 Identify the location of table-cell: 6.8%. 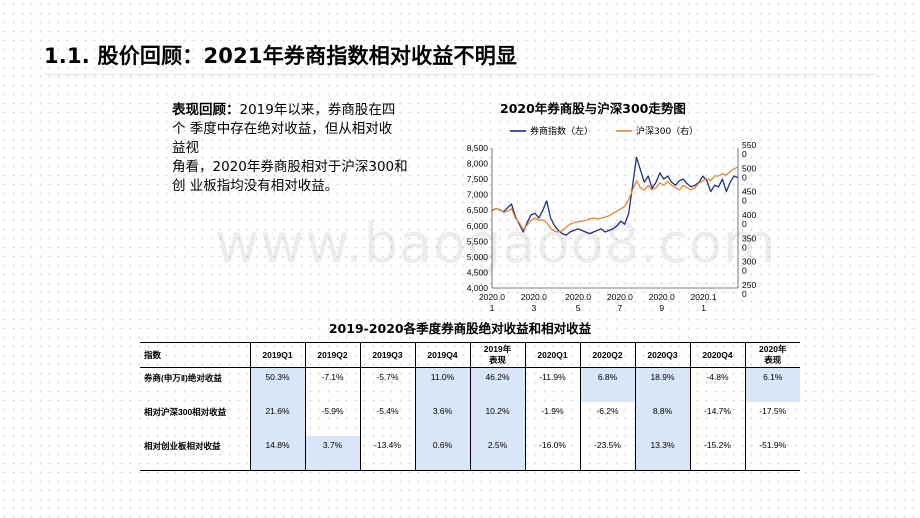
(608, 384).